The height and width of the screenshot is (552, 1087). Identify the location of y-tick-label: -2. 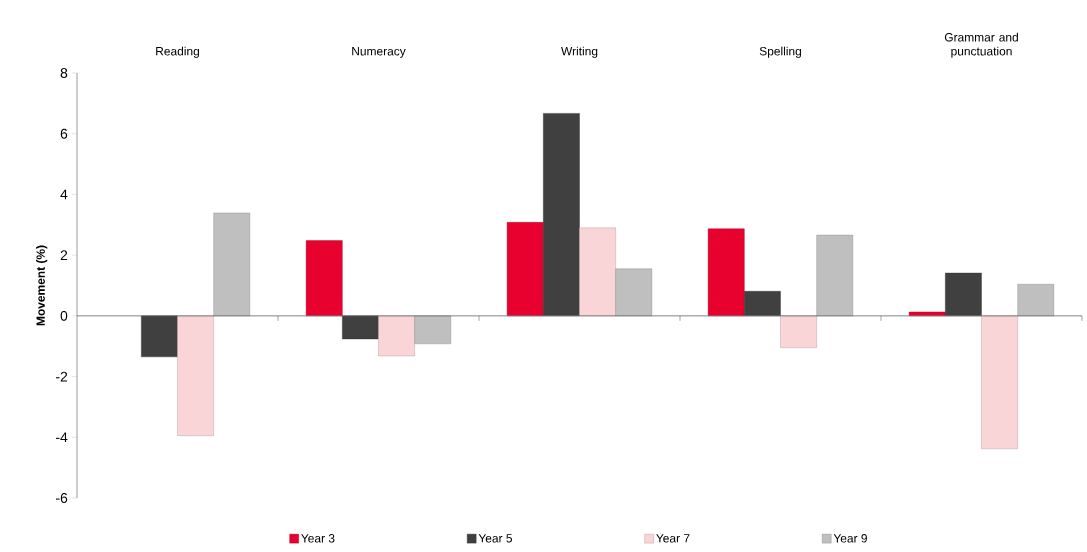
(62, 376).